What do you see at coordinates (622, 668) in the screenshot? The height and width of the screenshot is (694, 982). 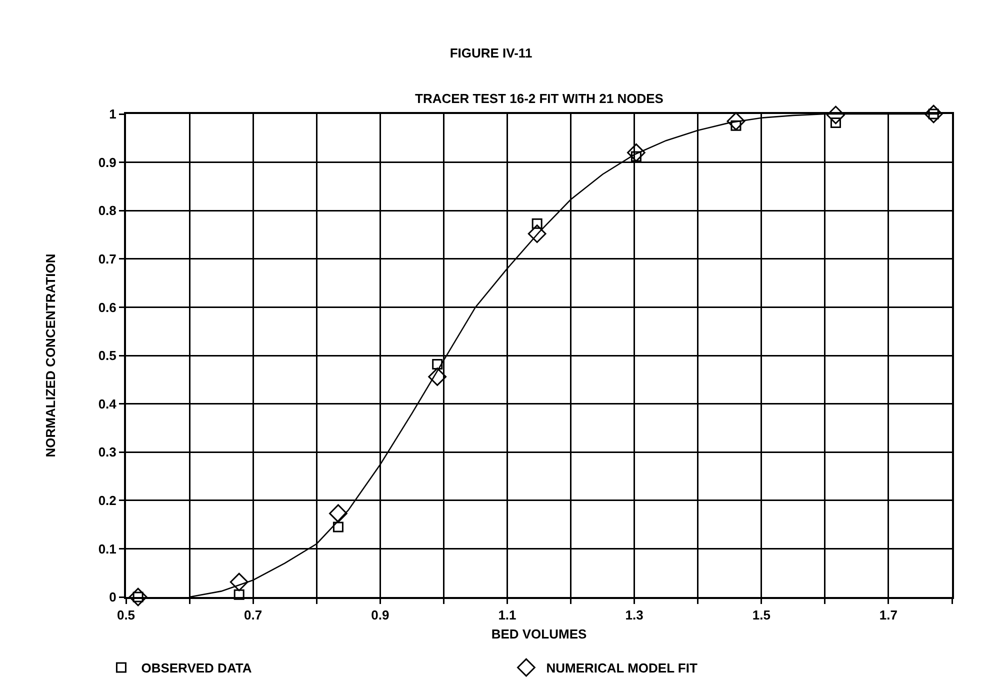 I see `legend-label: NUMERICAL MODEL FIT` at bounding box center [622, 668].